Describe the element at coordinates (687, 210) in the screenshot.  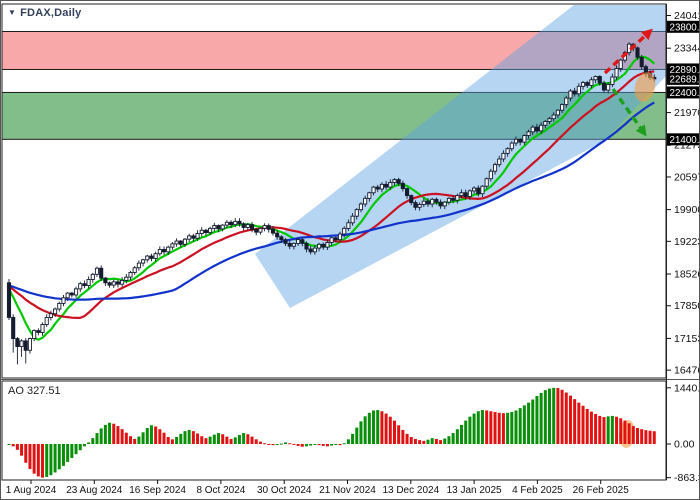
I see `price-tick-label: 19900.0` at that location.